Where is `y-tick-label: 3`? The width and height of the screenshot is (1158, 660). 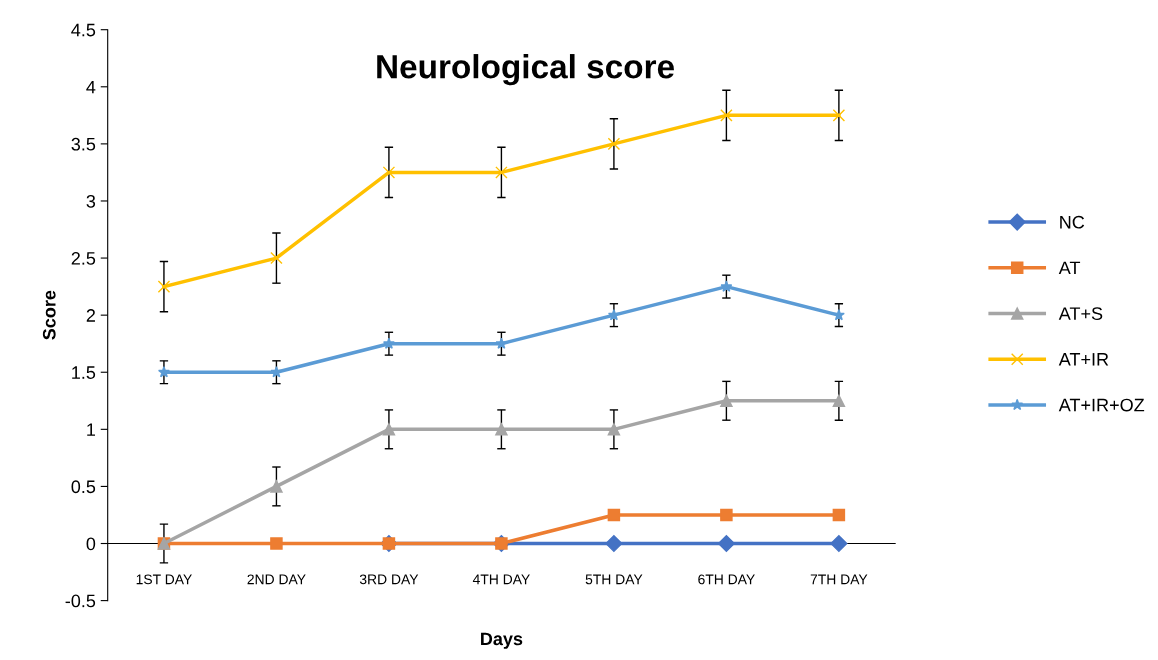 y-tick-label: 3 is located at coordinates (91, 201).